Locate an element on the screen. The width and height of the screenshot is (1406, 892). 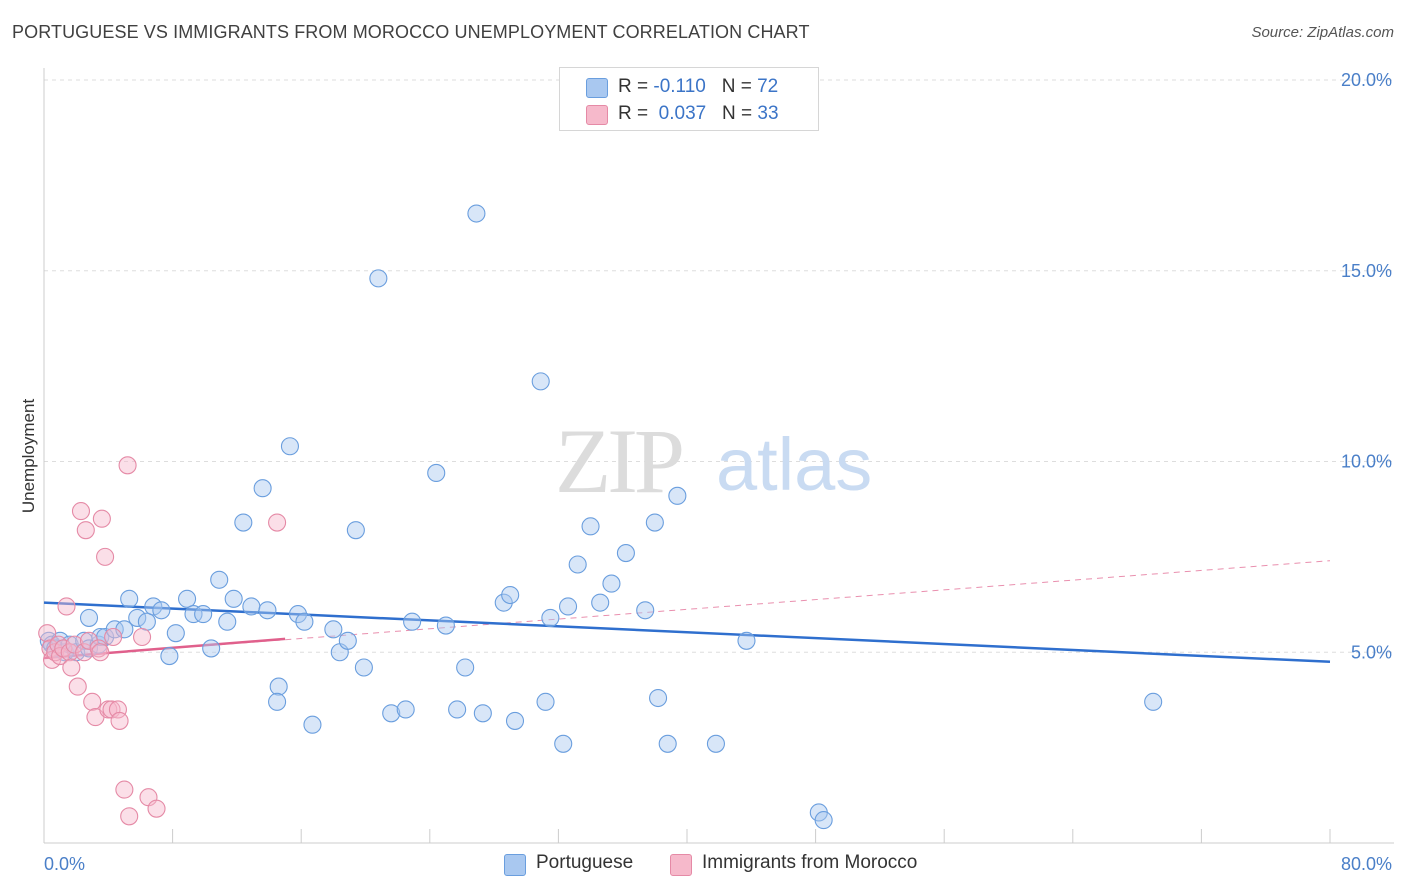
watermark-atlas: atlas is located at coordinates (794, 464).